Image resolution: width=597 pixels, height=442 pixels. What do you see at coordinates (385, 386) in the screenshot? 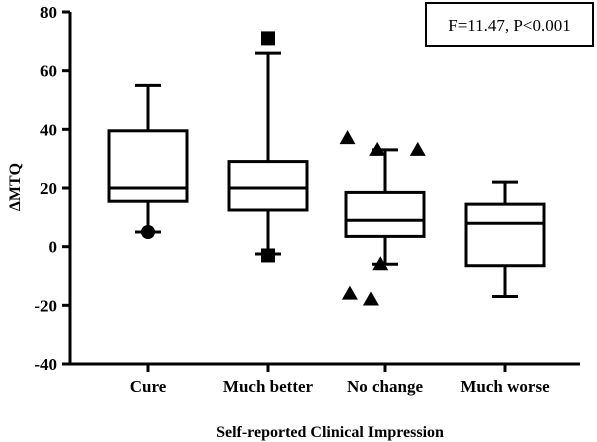
I see `x-tick-label: No change` at bounding box center [385, 386].